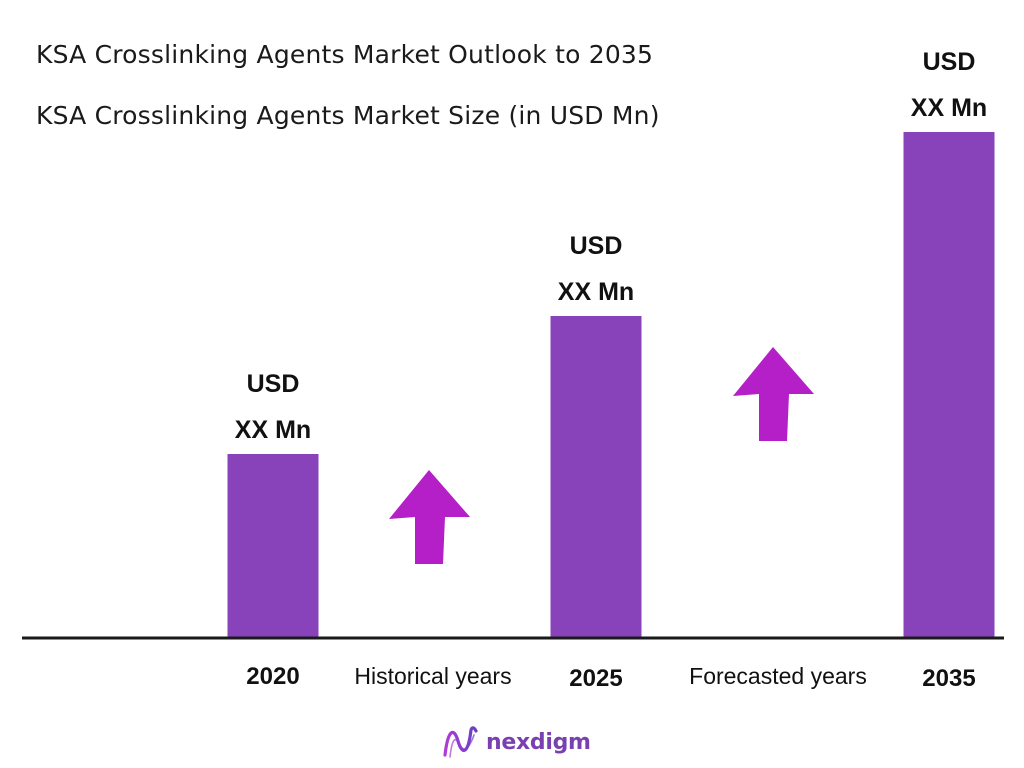 The width and height of the screenshot is (1024, 768). What do you see at coordinates (949, 62) in the screenshot?
I see `data-label-2035-1: USD` at bounding box center [949, 62].